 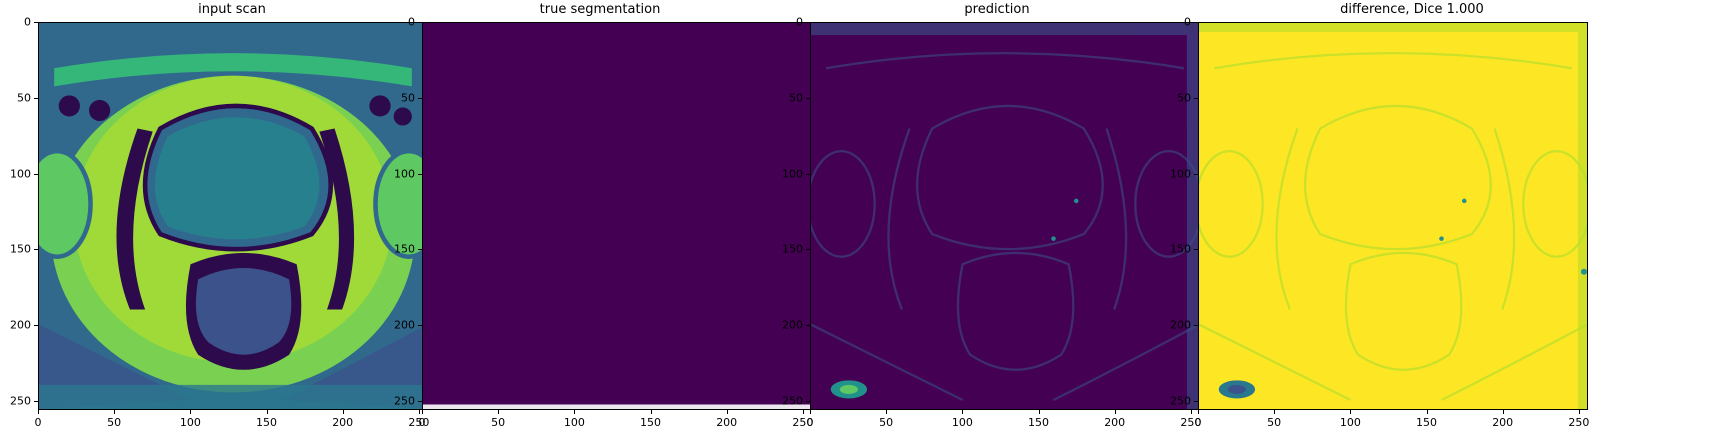 I want to click on panel-title: prediction, so click(x=997, y=9).